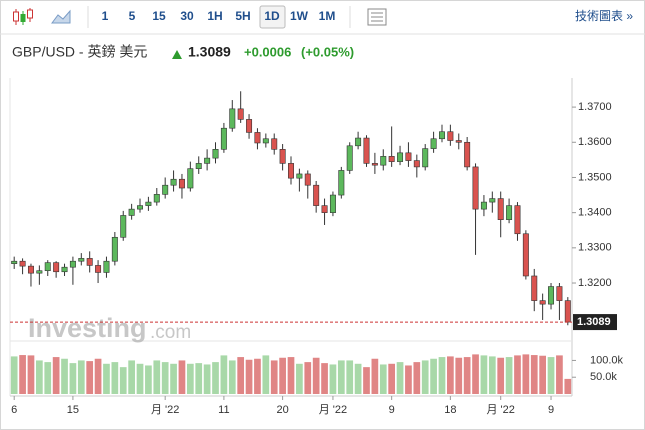 The image size is (645, 430). What do you see at coordinates (242, 16) in the screenshot?
I see `interval-button: 5H` at bounding box center [242, 16].